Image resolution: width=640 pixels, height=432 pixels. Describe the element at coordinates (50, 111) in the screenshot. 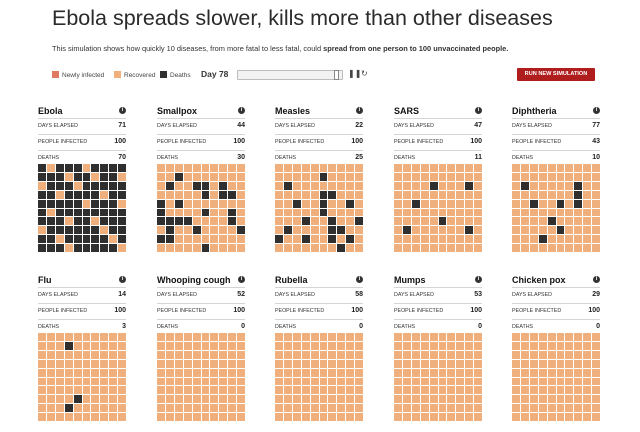

I see `disease-name: Ebola` at that location.